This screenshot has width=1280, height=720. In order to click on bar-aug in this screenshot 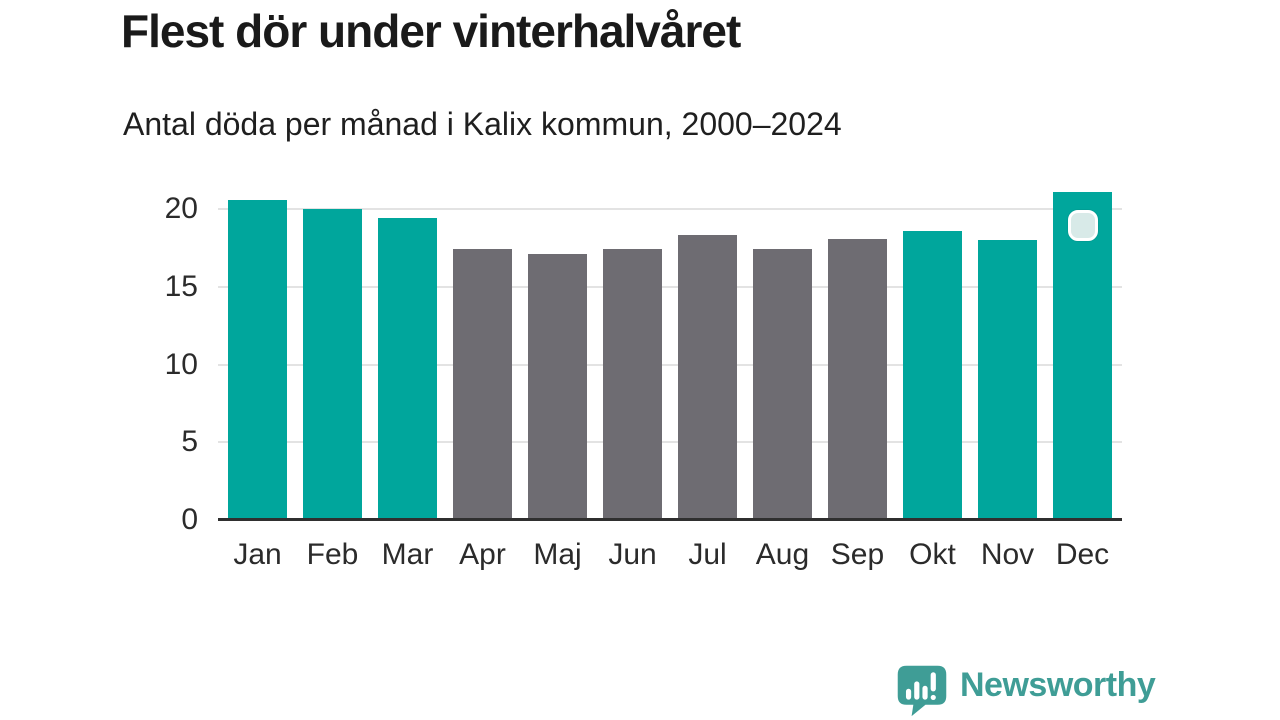, I will do `click(782, 384)`.